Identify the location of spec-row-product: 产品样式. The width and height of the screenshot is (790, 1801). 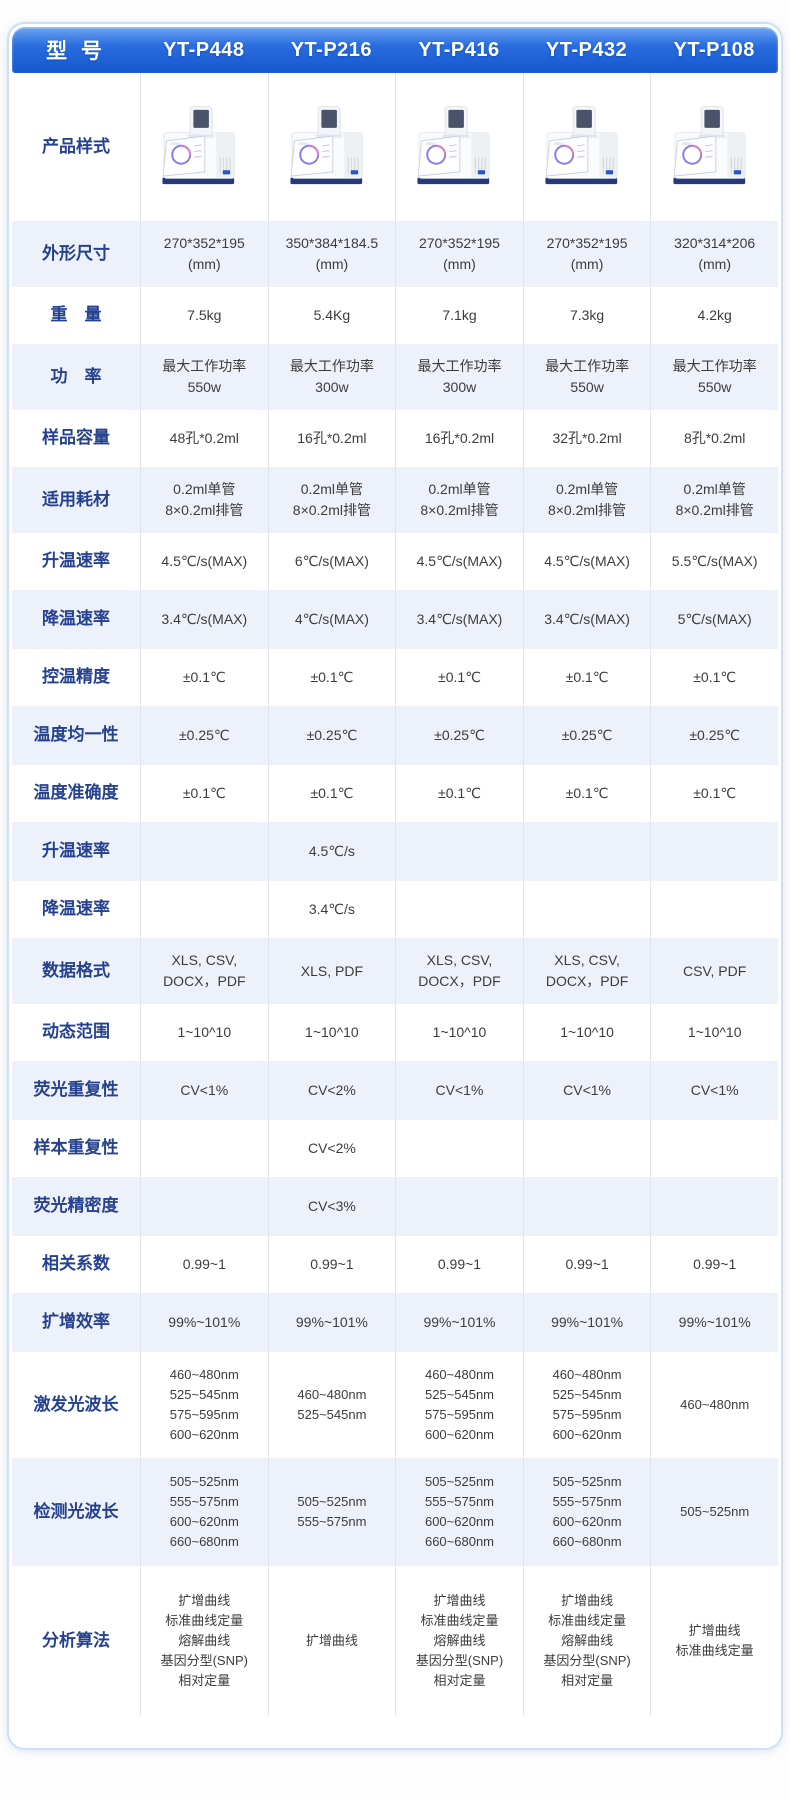
(395, 147).